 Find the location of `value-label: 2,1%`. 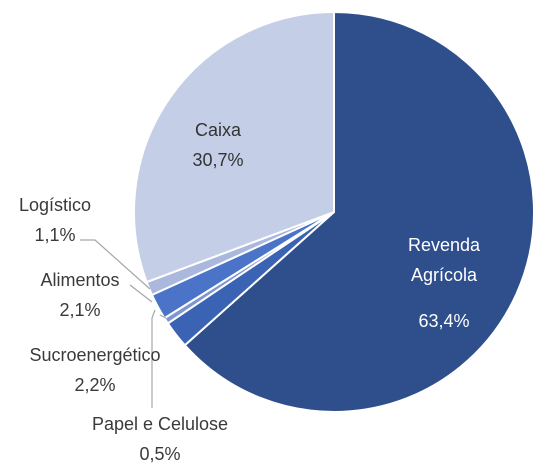

value-label: 2,1% is located at coordinates (80, 310).